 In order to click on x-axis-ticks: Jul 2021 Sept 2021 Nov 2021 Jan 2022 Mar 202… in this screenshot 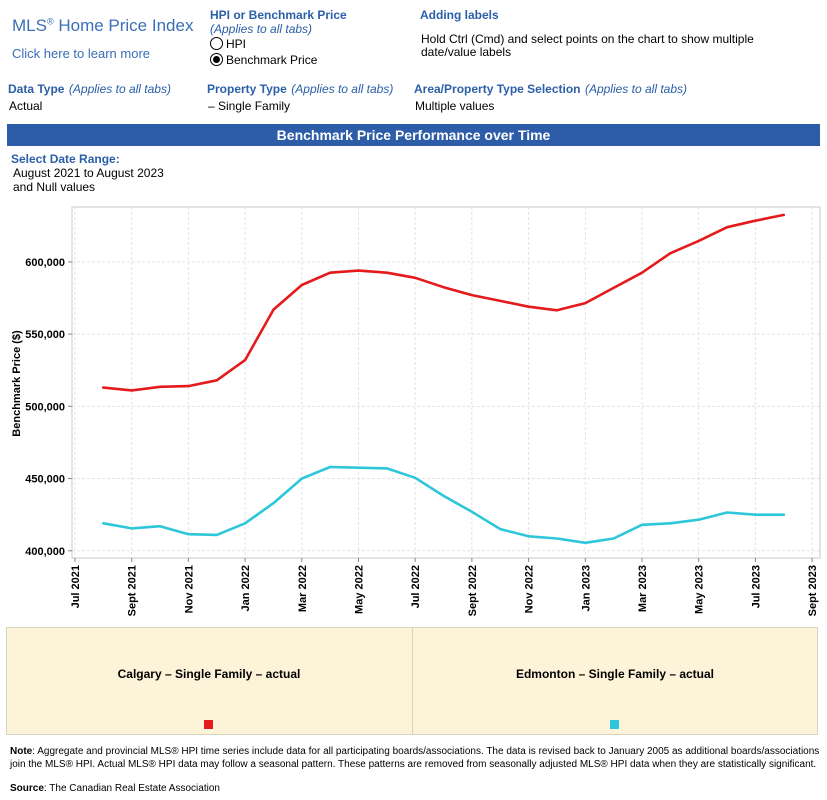, I will do `click(444, 587)`.